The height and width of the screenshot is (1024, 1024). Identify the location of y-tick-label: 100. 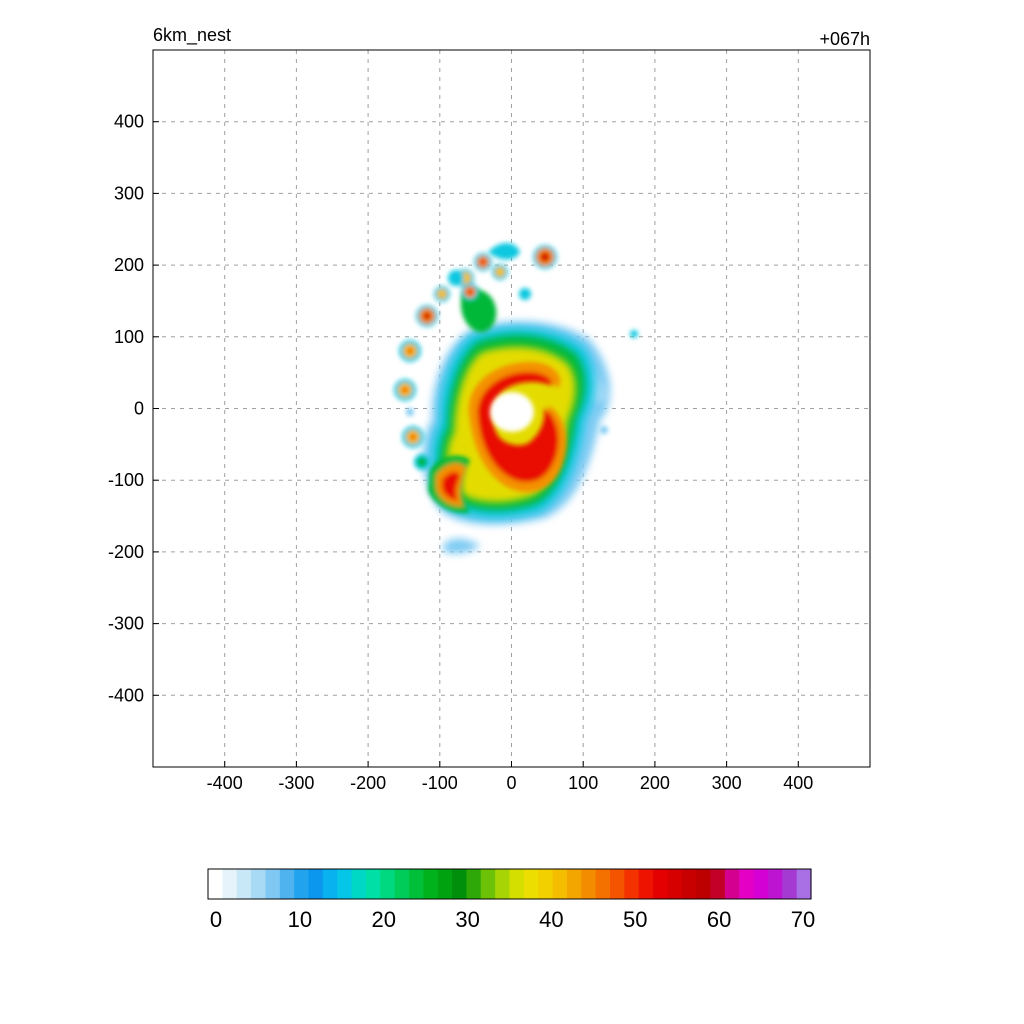
(129, 337).